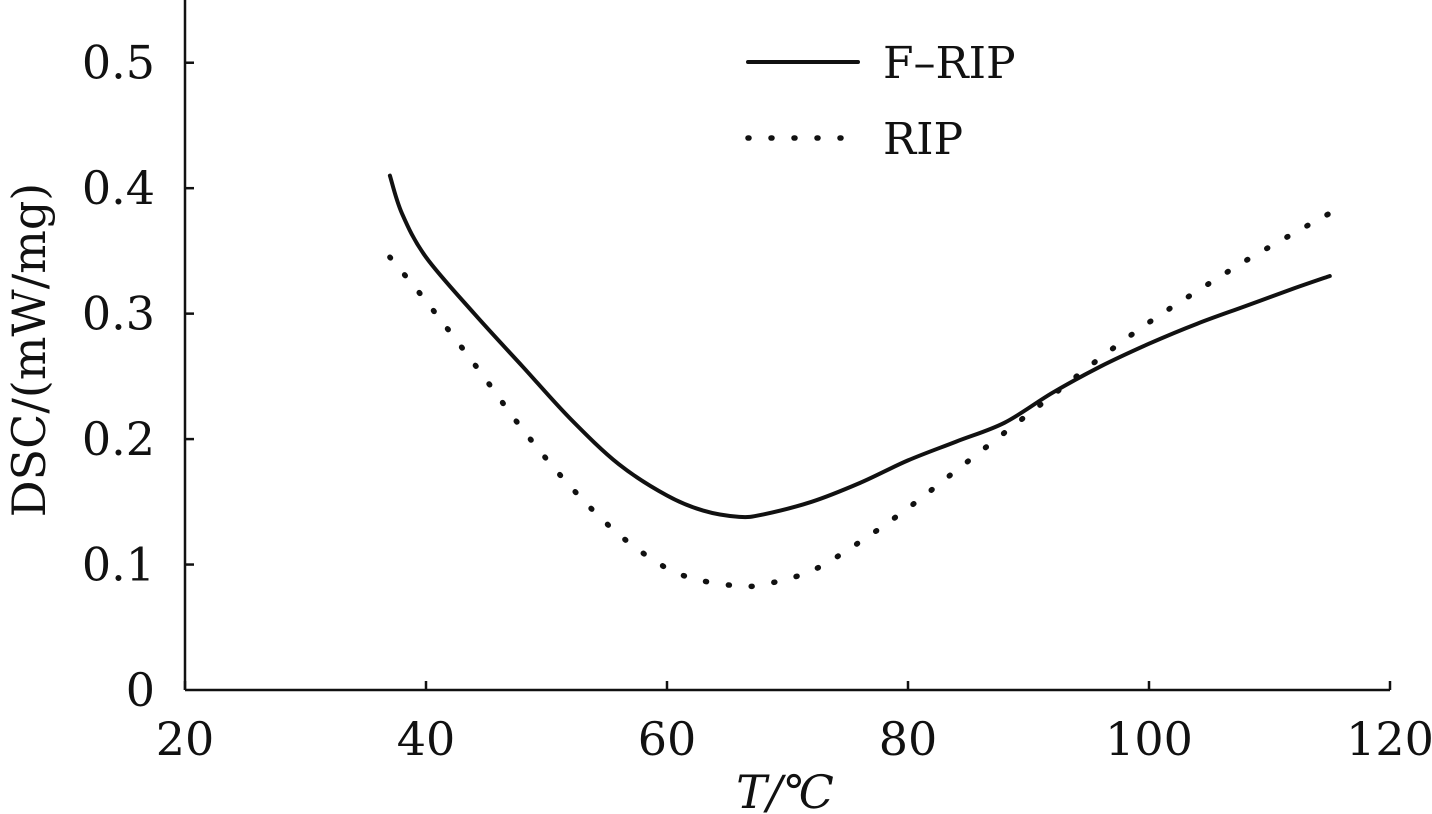 This screenshot has height=814, width=1432. Describe the element at coordinates (794, 723) in the screenshot. I see `x-axis-ticks: 20 40 60 80 100 120` at that location.